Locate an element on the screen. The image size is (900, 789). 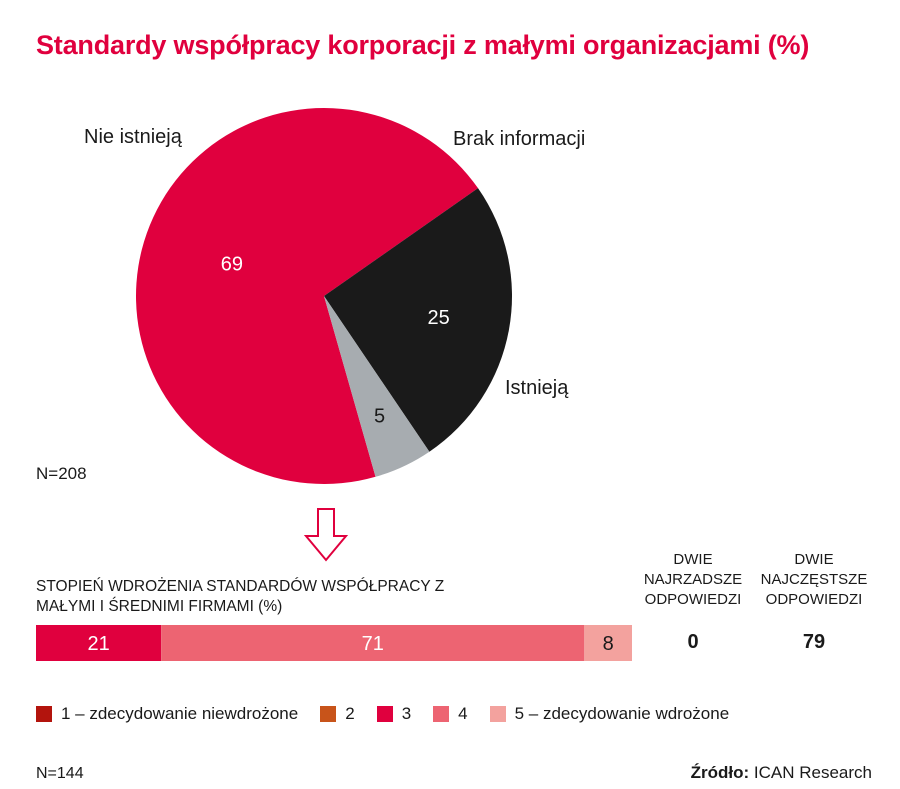
legend-label: 1 – zdecydowanie niewdrożone is located at coordinates (180, 713).